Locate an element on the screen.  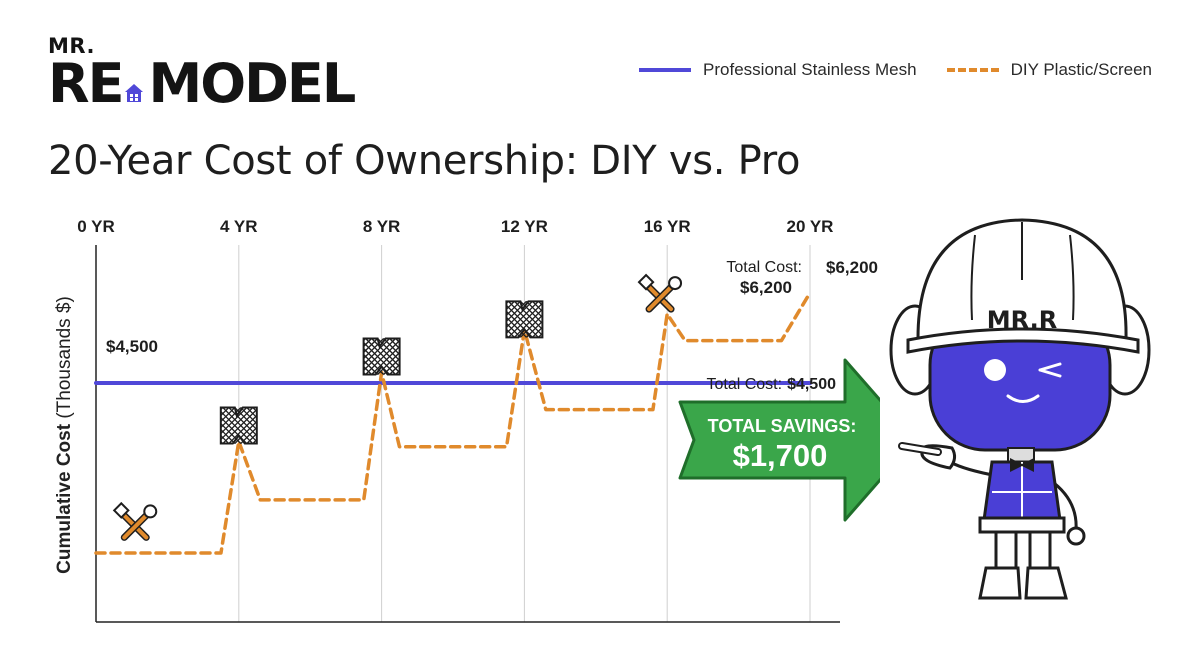
mascot-eye-left is located at coordinates (995, 370).